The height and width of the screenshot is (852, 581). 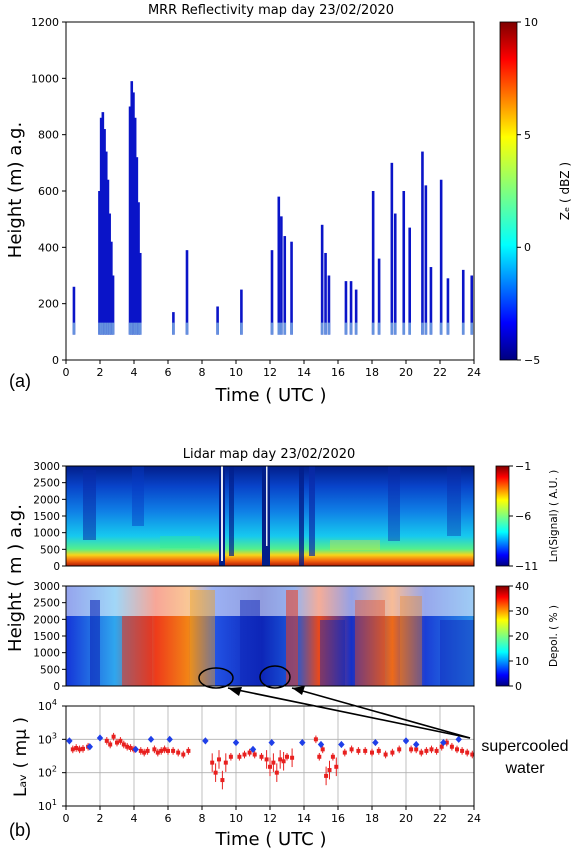 I want to click on y-tick-label: 2000, so click(x=46, y=500).